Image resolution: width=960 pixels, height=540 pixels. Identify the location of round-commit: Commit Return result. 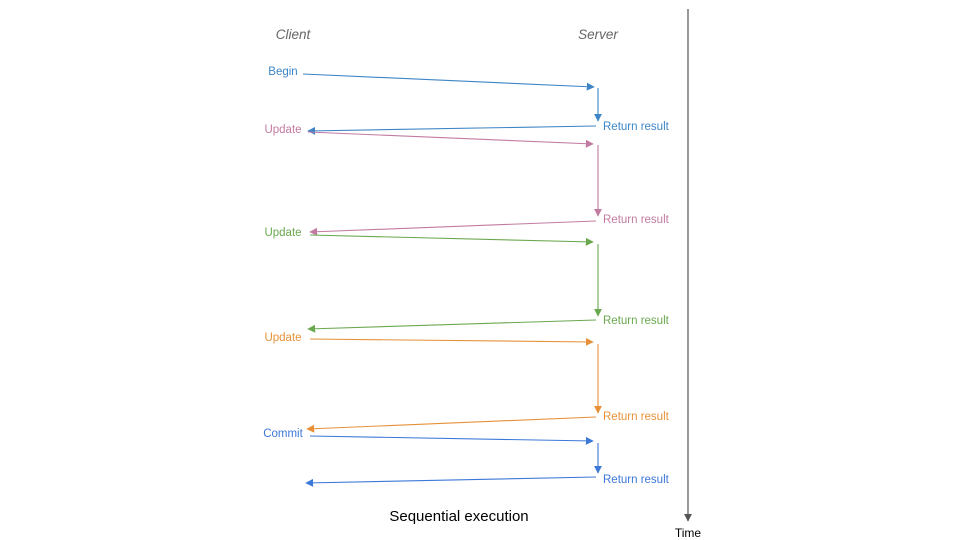
(466, 457).